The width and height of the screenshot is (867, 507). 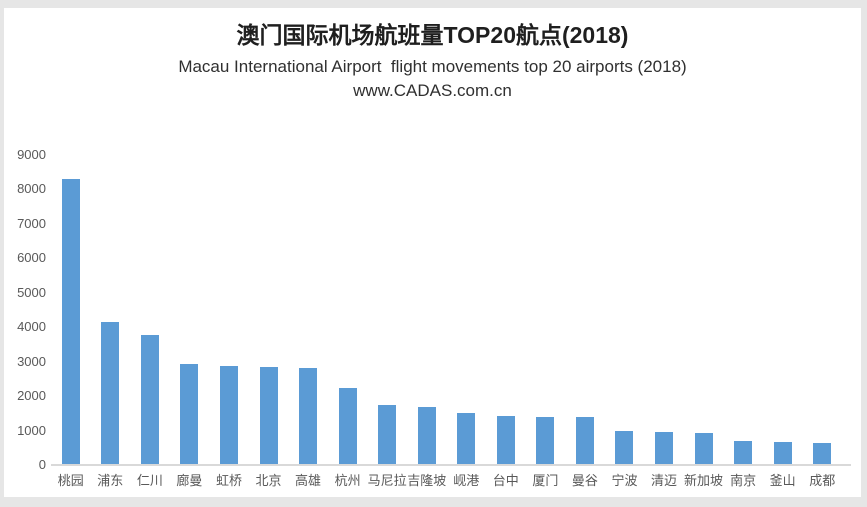 I want to click on x-tick-label: 厦门, so click(x=545, y=480).